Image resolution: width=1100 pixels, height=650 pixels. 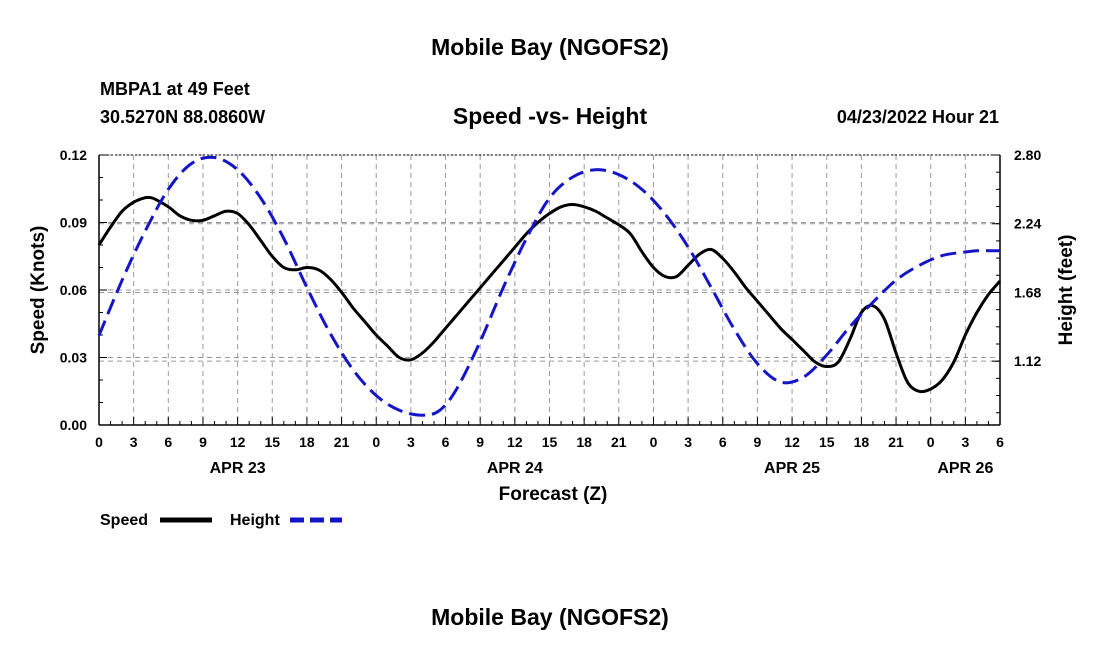 What do you see at coordinates (918, 117) in the screenshot?
I see `datetime-label: 04/23/2022 Hour 21` at bounding box center [918, 117].